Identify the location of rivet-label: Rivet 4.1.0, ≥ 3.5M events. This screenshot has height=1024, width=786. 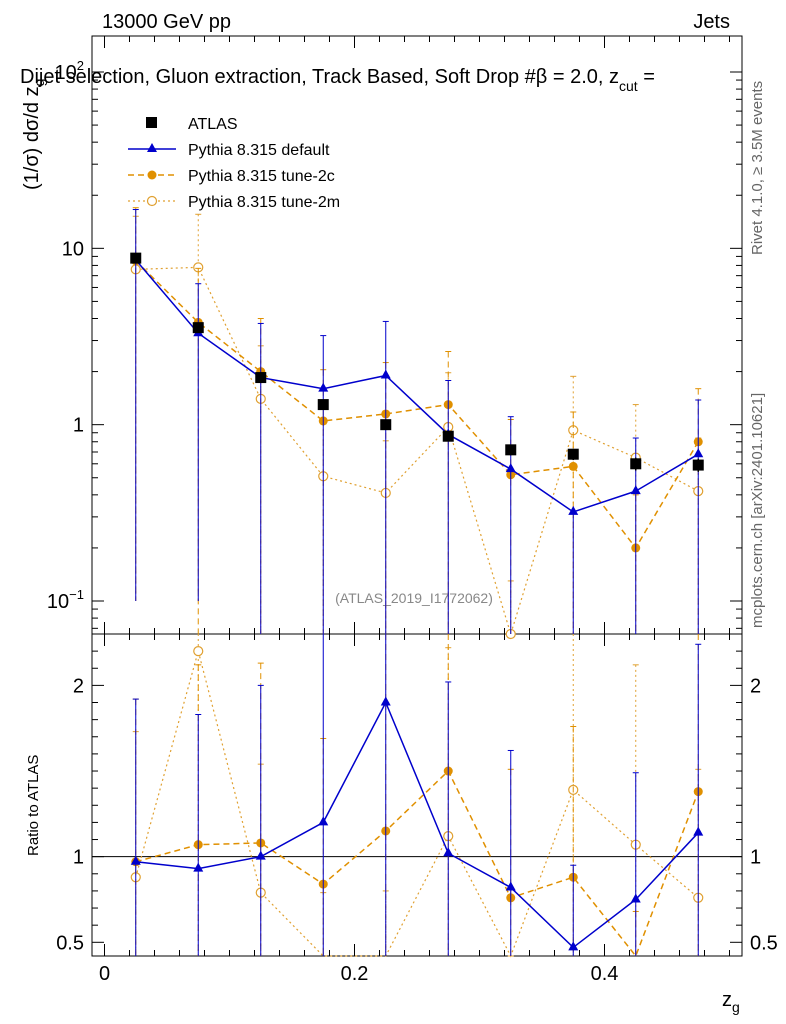
(757, 168).